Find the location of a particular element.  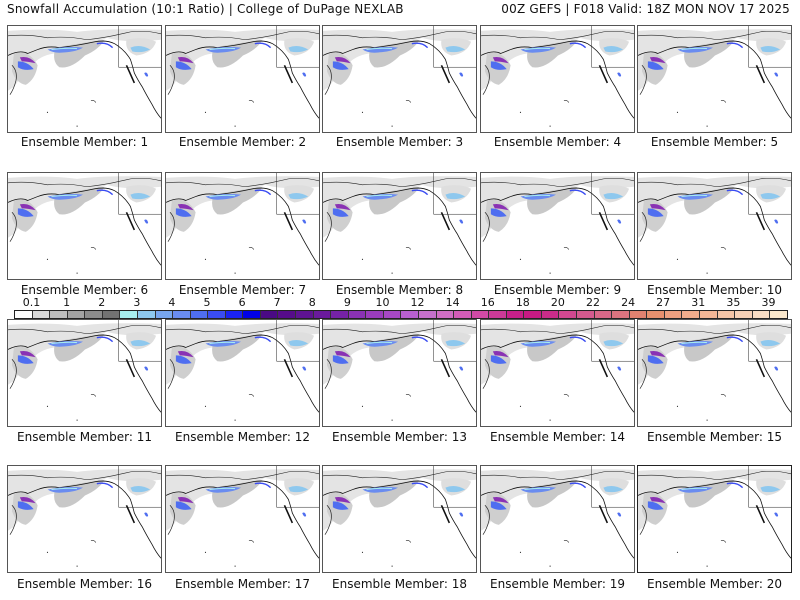

panel-label: Ensemble Member: 8 is located at coordinates (399, 290).